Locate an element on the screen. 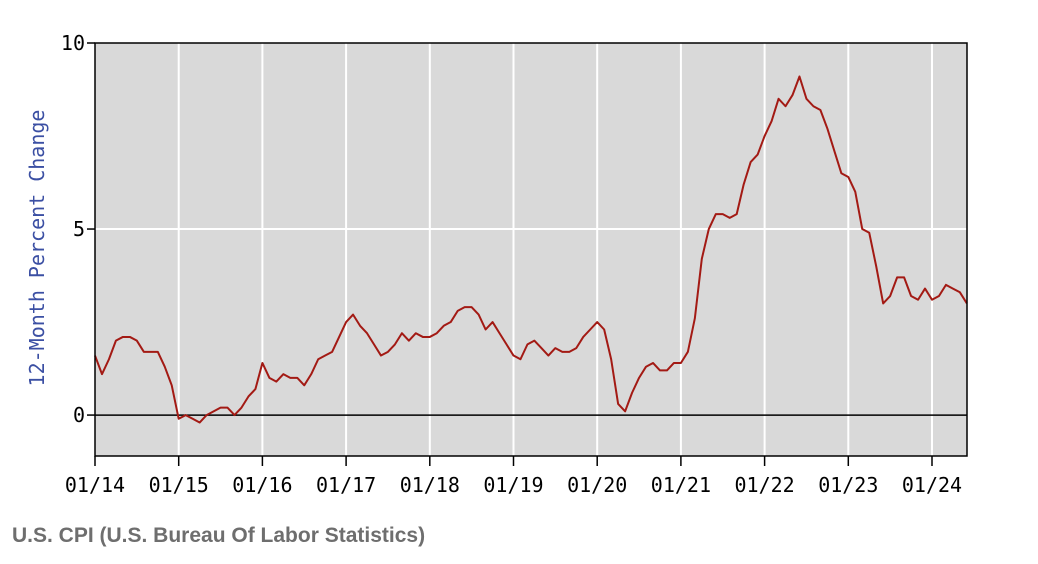  x-tick-label: 01/19 is located at coordinates (513, 485).